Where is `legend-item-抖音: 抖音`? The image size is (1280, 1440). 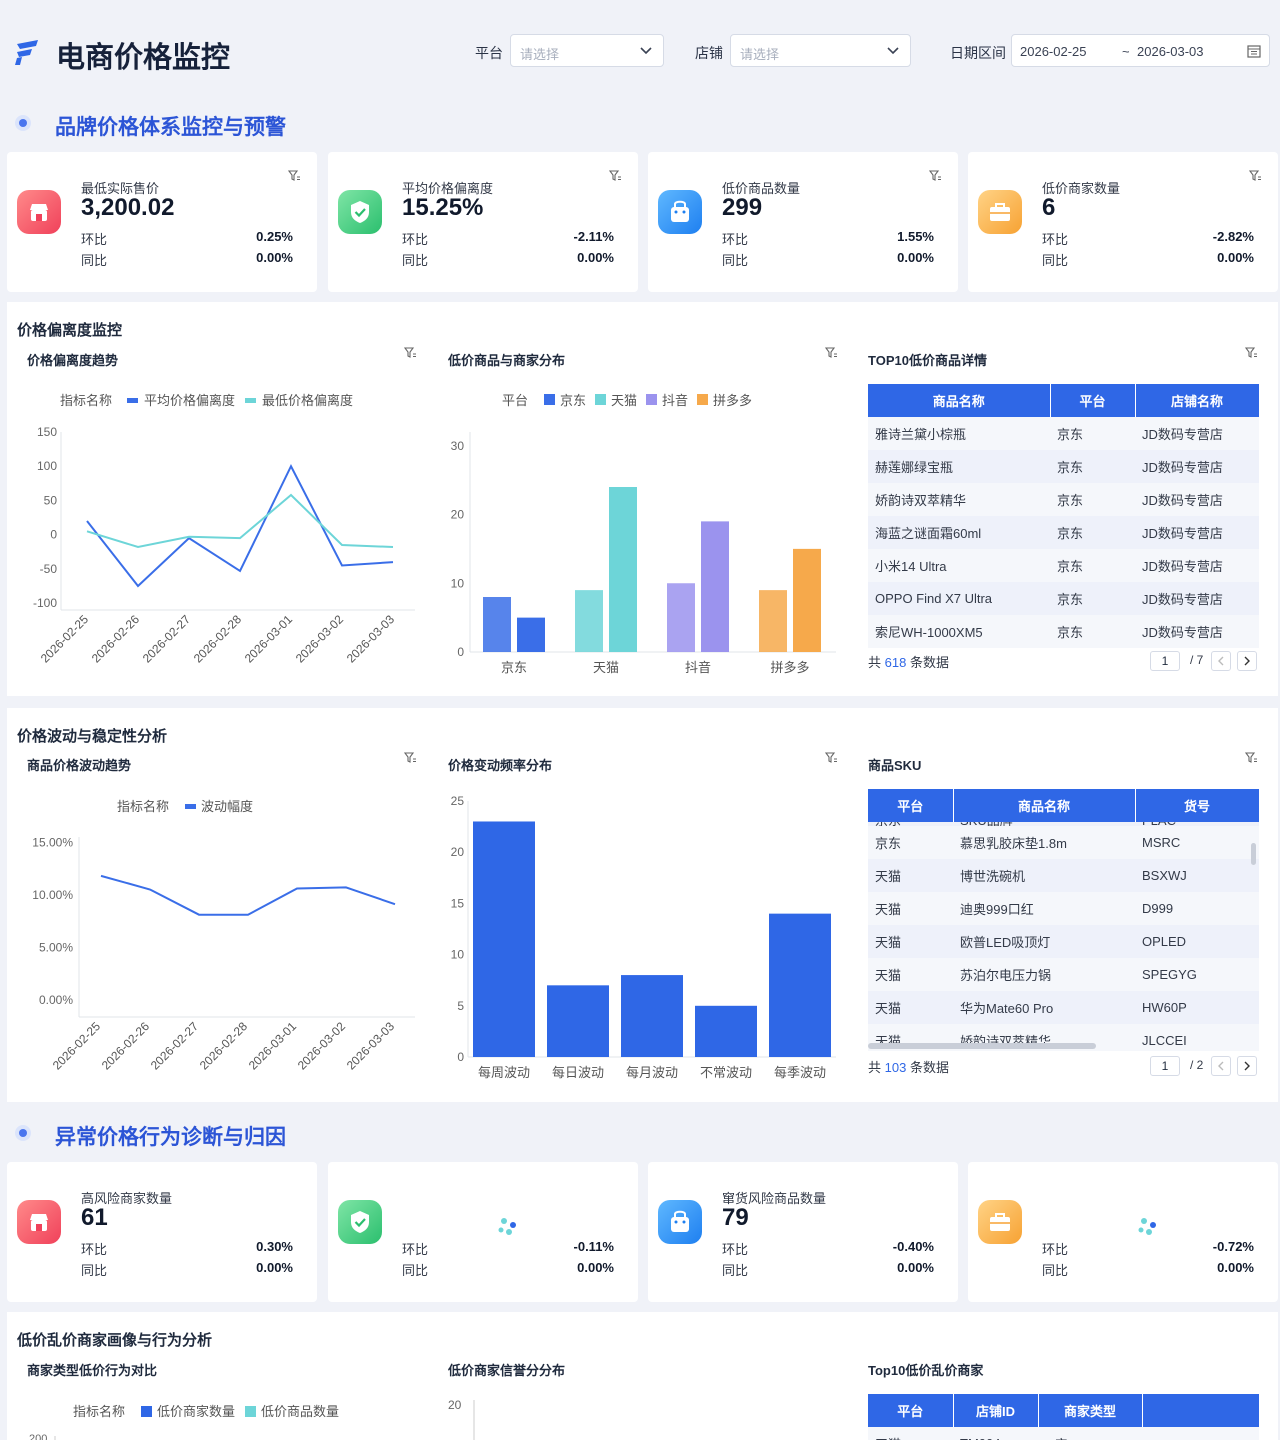
legend-item-抖音: 抖音 is located at coordinates (675, 400).